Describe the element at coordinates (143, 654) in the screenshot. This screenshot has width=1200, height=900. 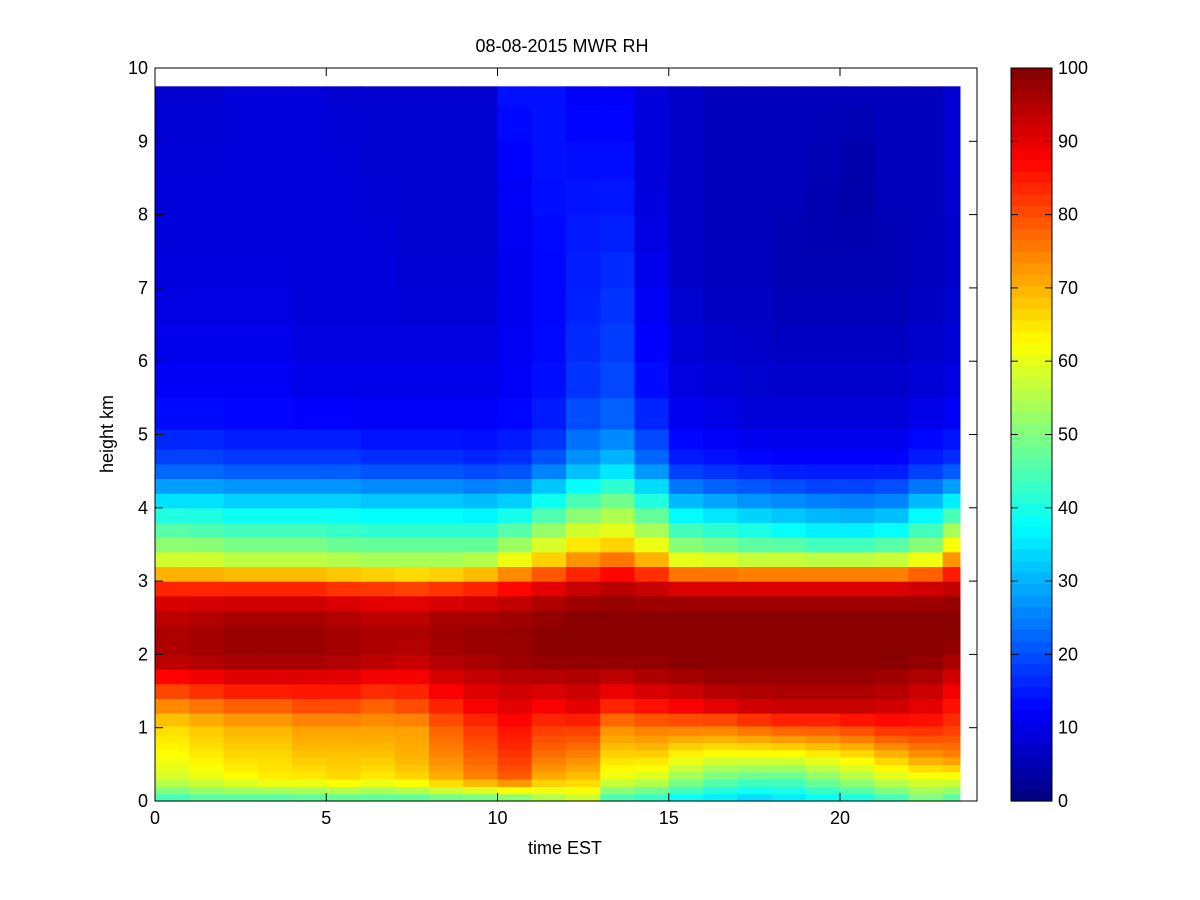
I see `y-tick-label: 2` at that location.